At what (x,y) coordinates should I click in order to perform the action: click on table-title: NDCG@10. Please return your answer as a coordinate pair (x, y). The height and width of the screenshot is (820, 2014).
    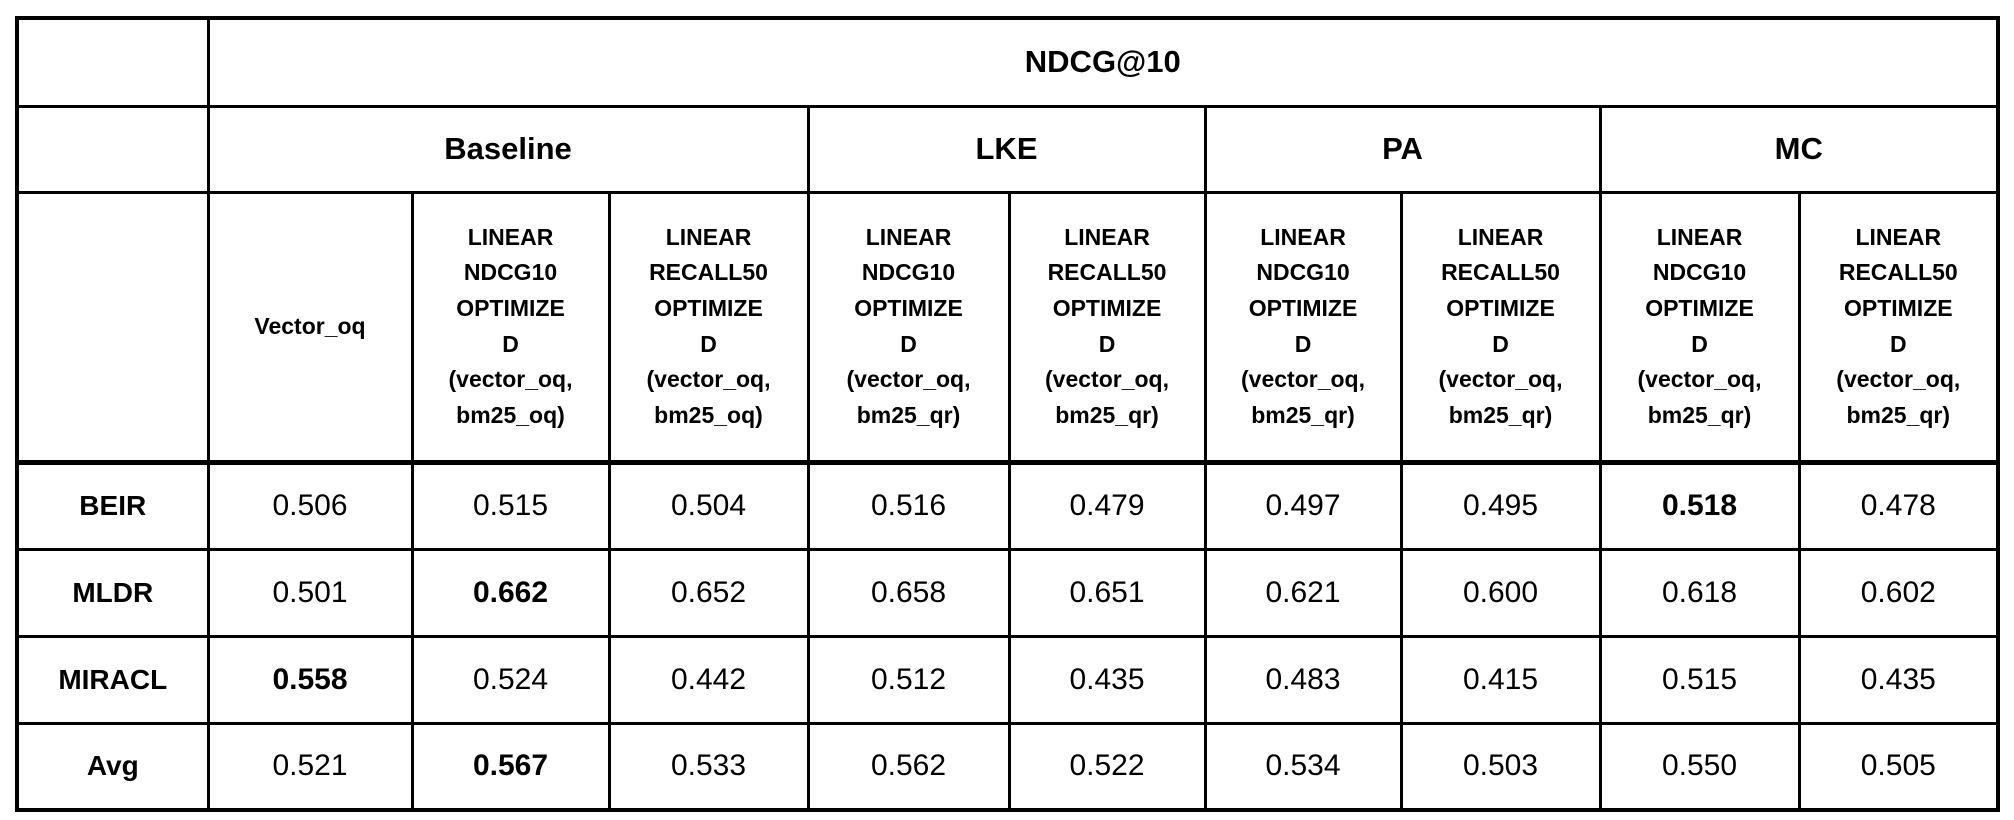
    Looking at the image, I should click on (1103, 62).